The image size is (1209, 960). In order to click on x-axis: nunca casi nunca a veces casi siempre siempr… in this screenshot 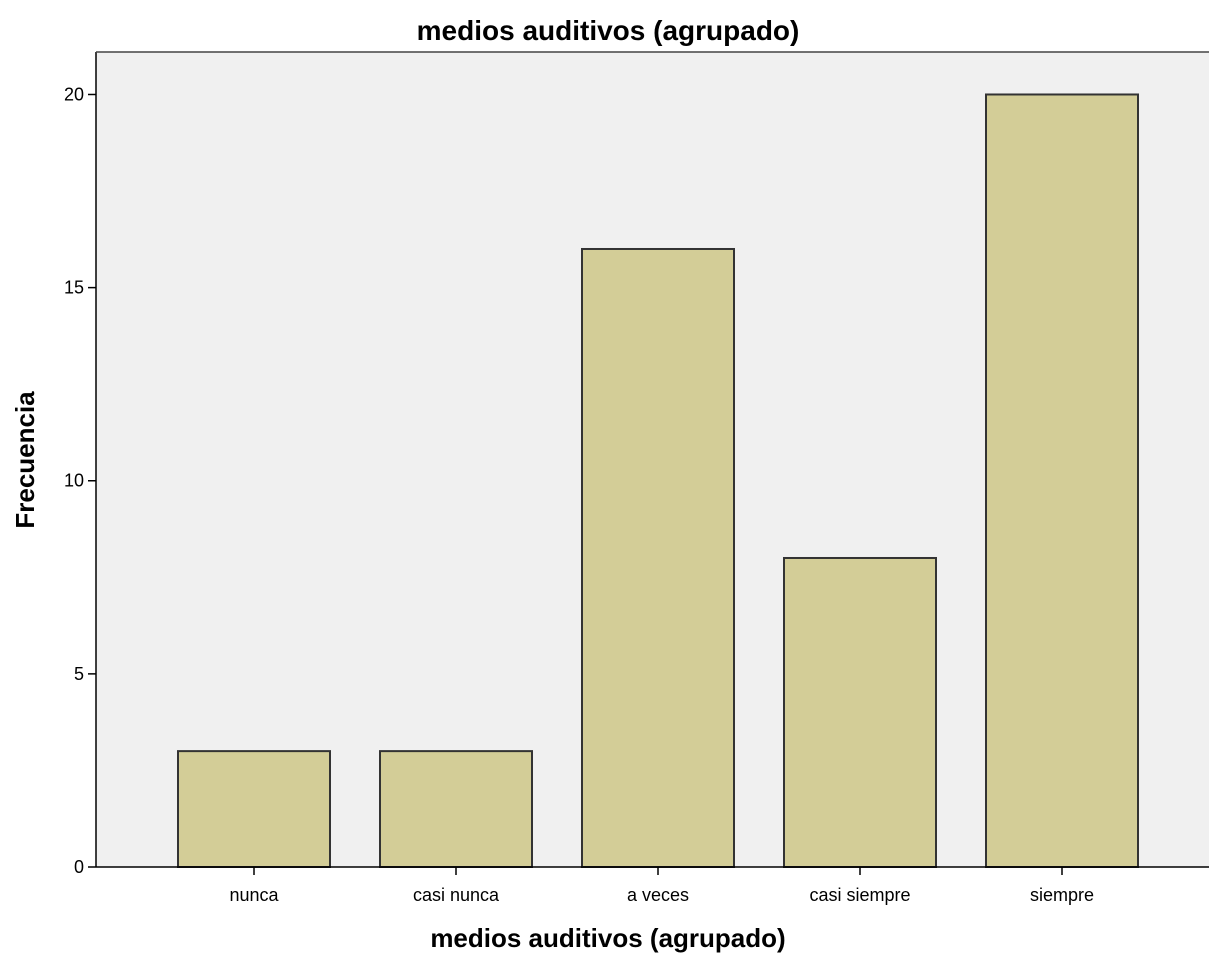, I will do `click(652, 885)`.